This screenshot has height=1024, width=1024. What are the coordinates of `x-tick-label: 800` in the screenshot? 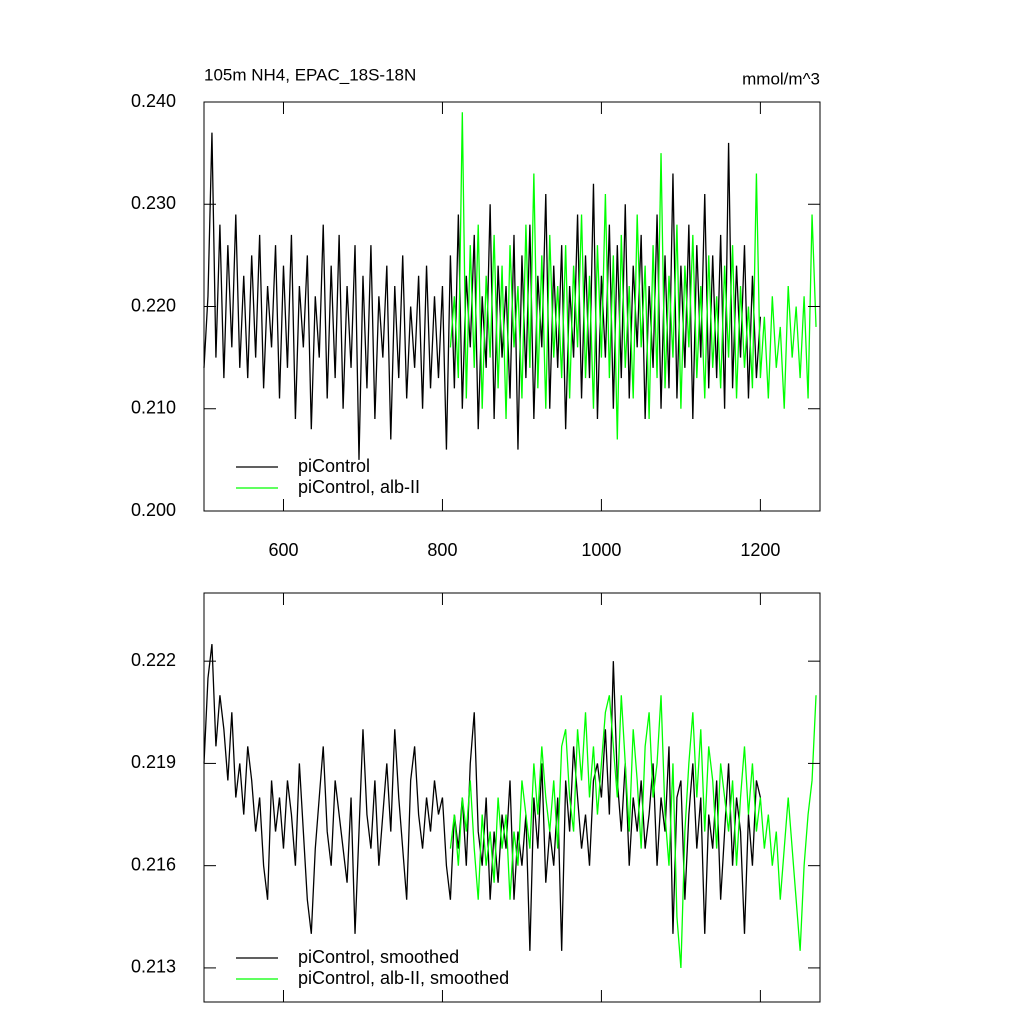 It's located at (442, 550).